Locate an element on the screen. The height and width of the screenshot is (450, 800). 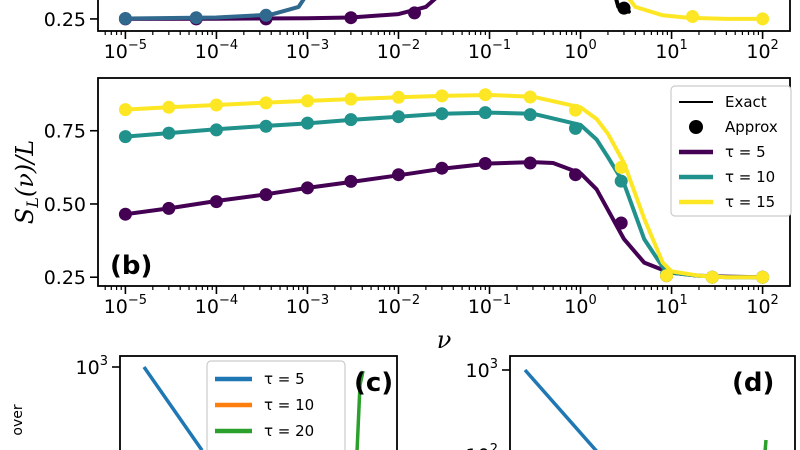
panel-c: 103 over τ = 5 τ = 10 τ = 20 (c) is located at coordinates (204, 402).